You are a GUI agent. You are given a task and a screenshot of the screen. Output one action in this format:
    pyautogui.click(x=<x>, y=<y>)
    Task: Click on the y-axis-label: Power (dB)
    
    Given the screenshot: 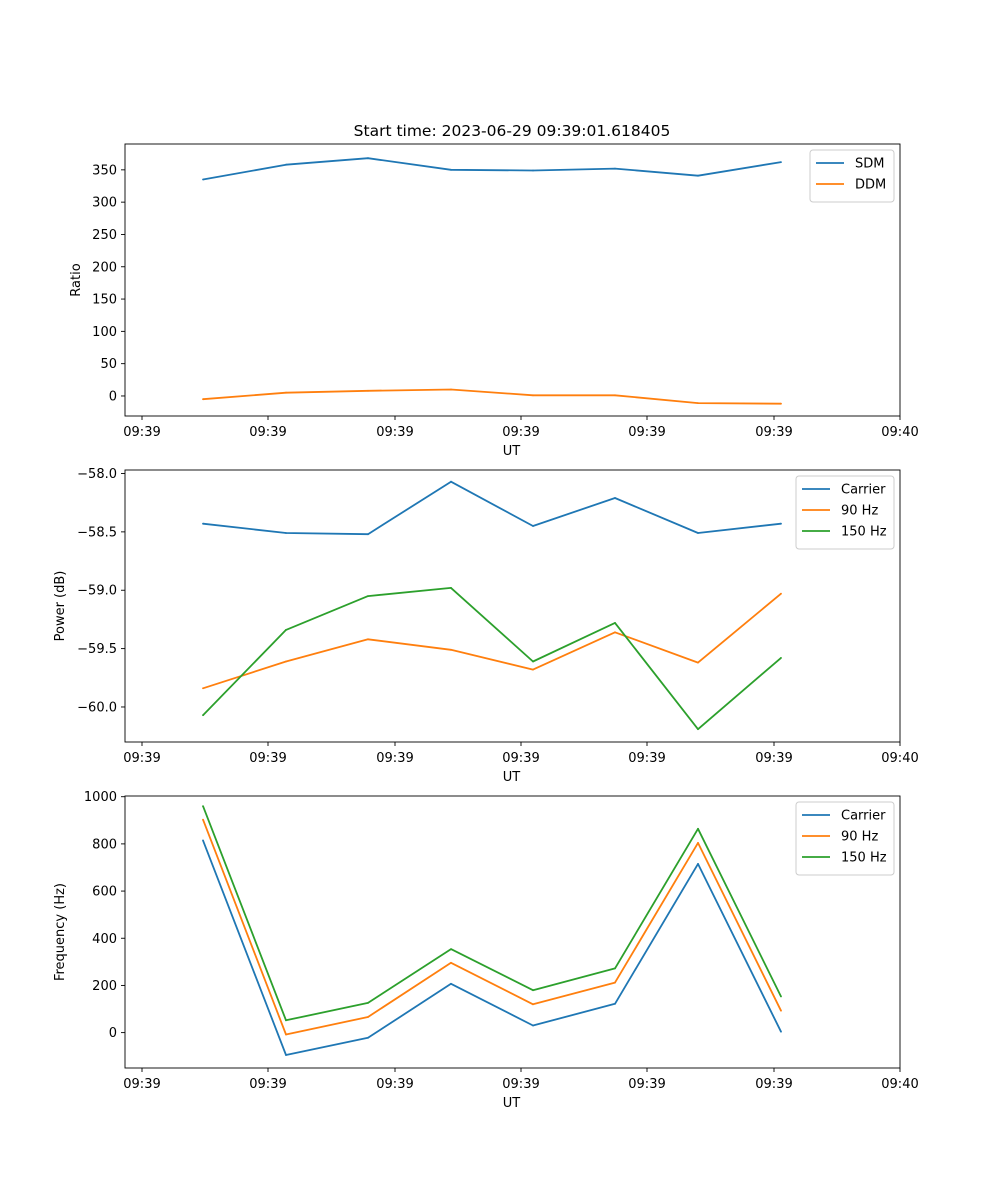 What is the action you would take?
    pyautogui.click(x=60, y=606)
    